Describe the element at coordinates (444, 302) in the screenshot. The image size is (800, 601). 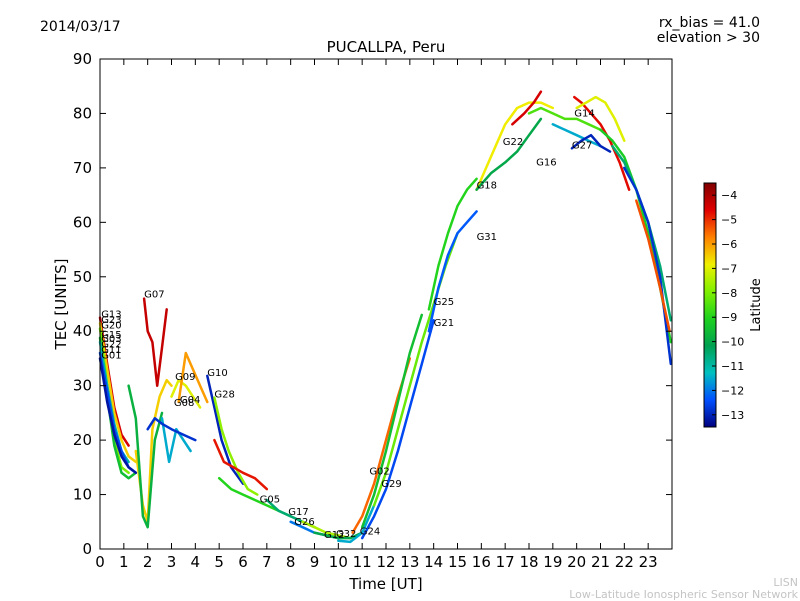
I see `annotation-g25: G25` at that location.